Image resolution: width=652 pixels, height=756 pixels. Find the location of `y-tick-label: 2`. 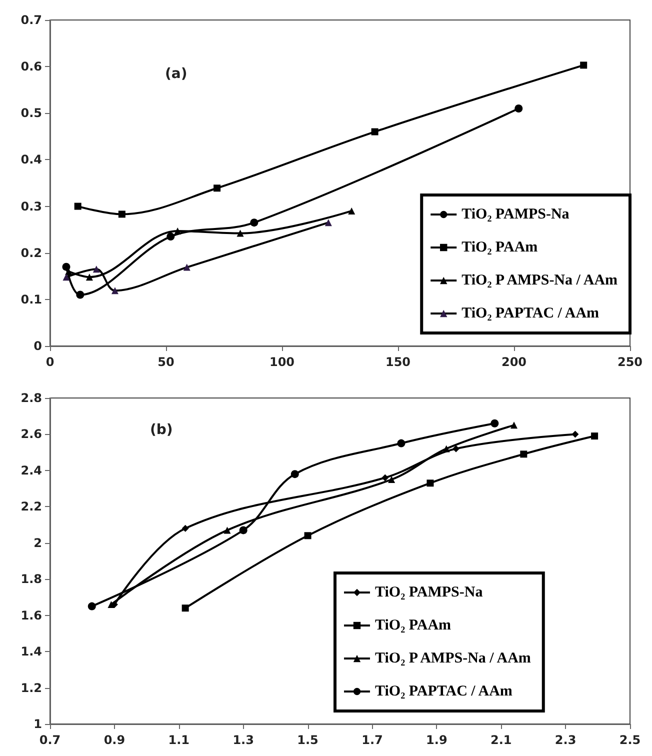

y-tick-label: 2 is located at coordinates (38, 543).